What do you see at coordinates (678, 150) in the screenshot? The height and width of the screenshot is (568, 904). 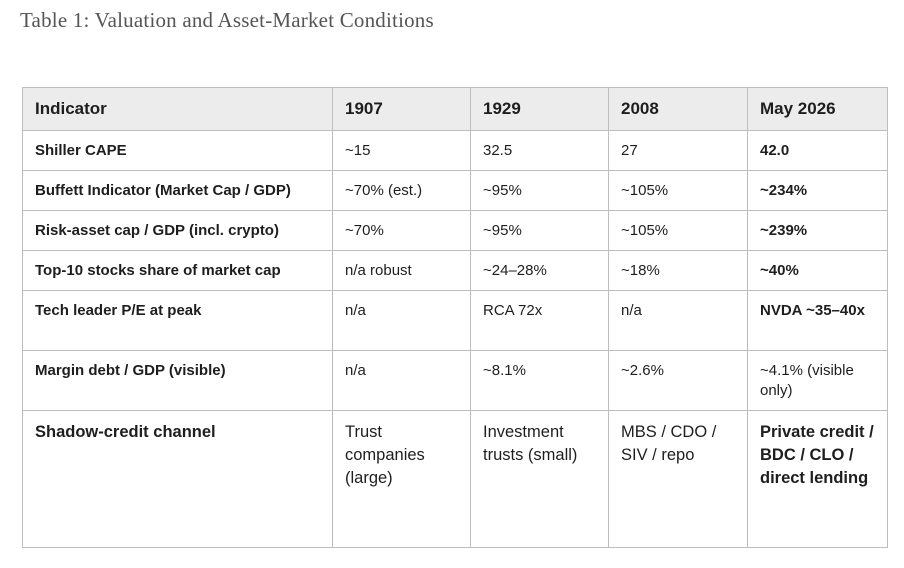 I see `cell-2008: 27` at bounding box center [678, 150].